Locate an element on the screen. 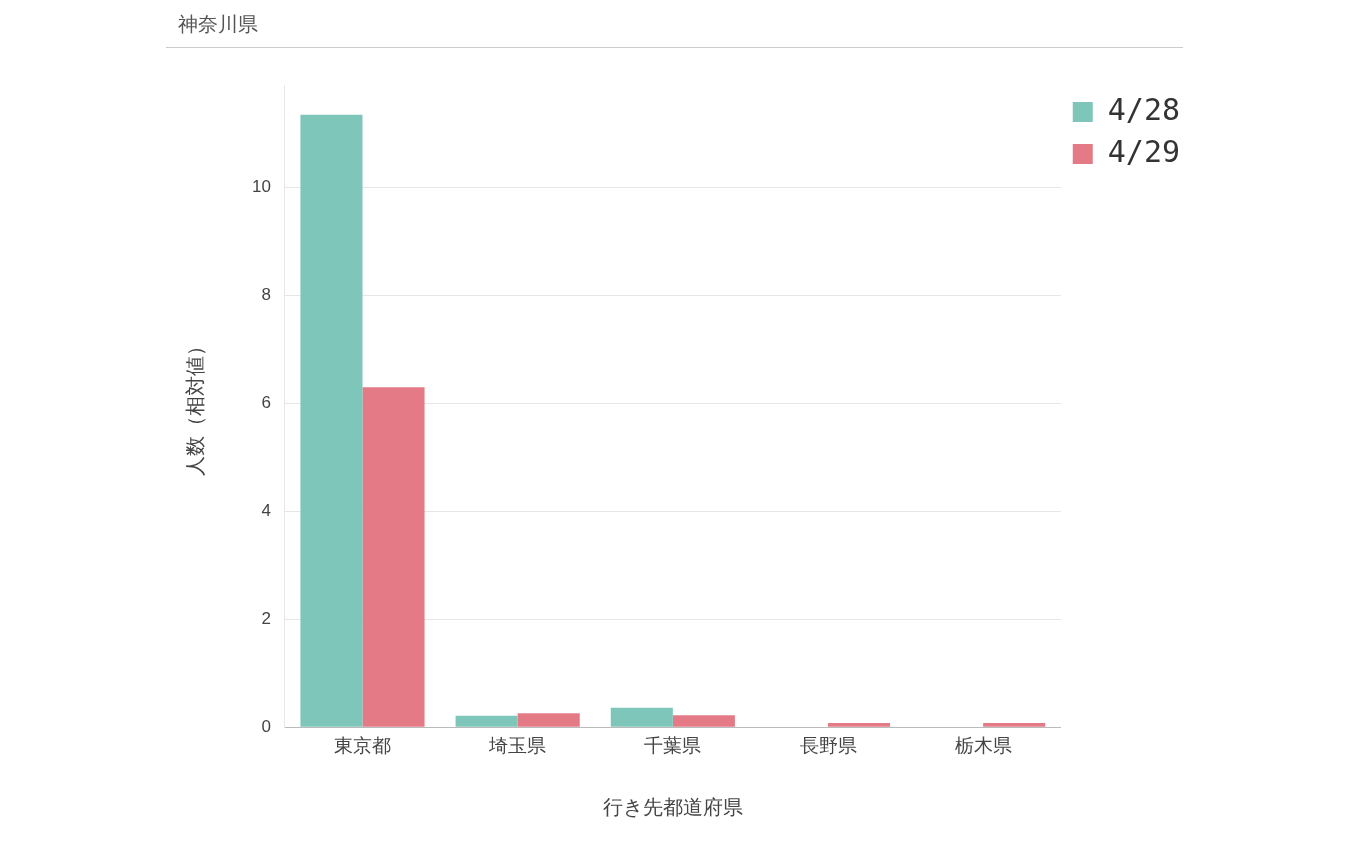  x-tick-label: 千葉県 is located at coordinates (673, 745).